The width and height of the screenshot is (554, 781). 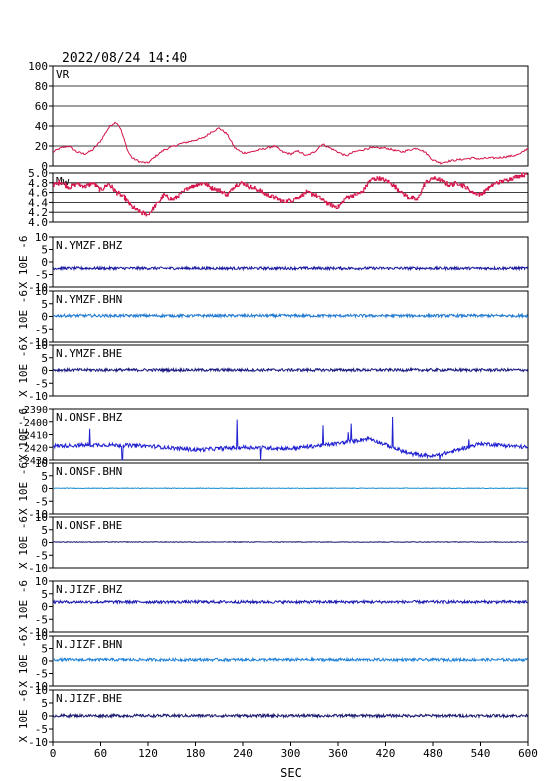 I want to click on panel-label: N.JIZF.BHZ, so click(x=89, y=589).